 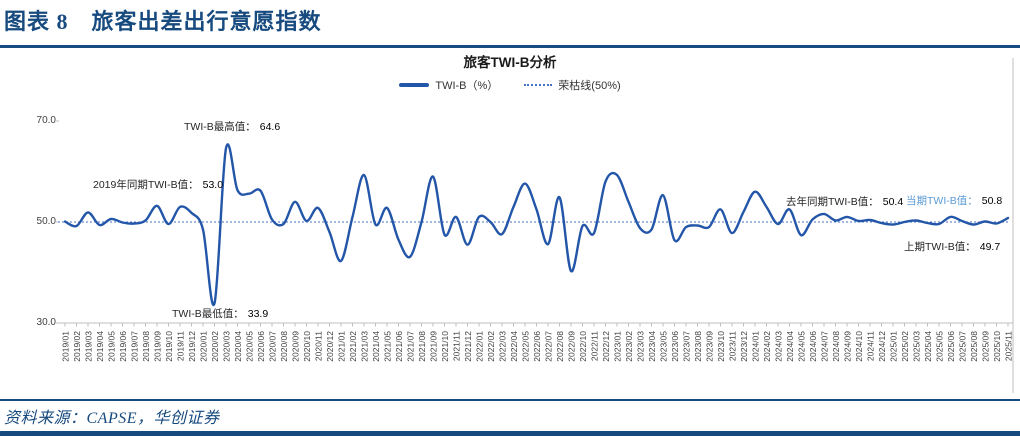 I want to click on x-axis-tick-label: 2023/12, so click(x=744, y=346).